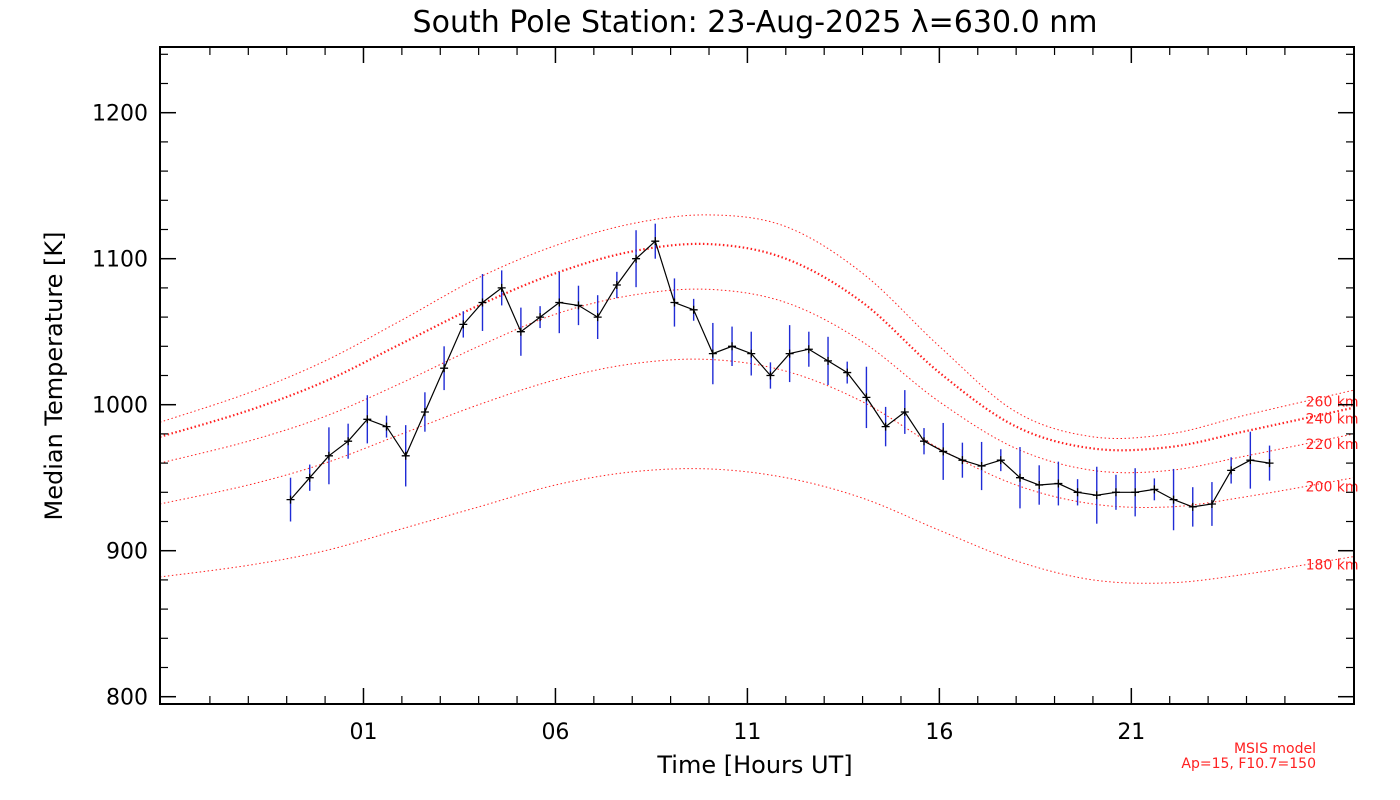  What do you see at coordinates (120, 114) in the screenshot?
I see `y-tick-label: 1200` at bounding box center [120, 114].